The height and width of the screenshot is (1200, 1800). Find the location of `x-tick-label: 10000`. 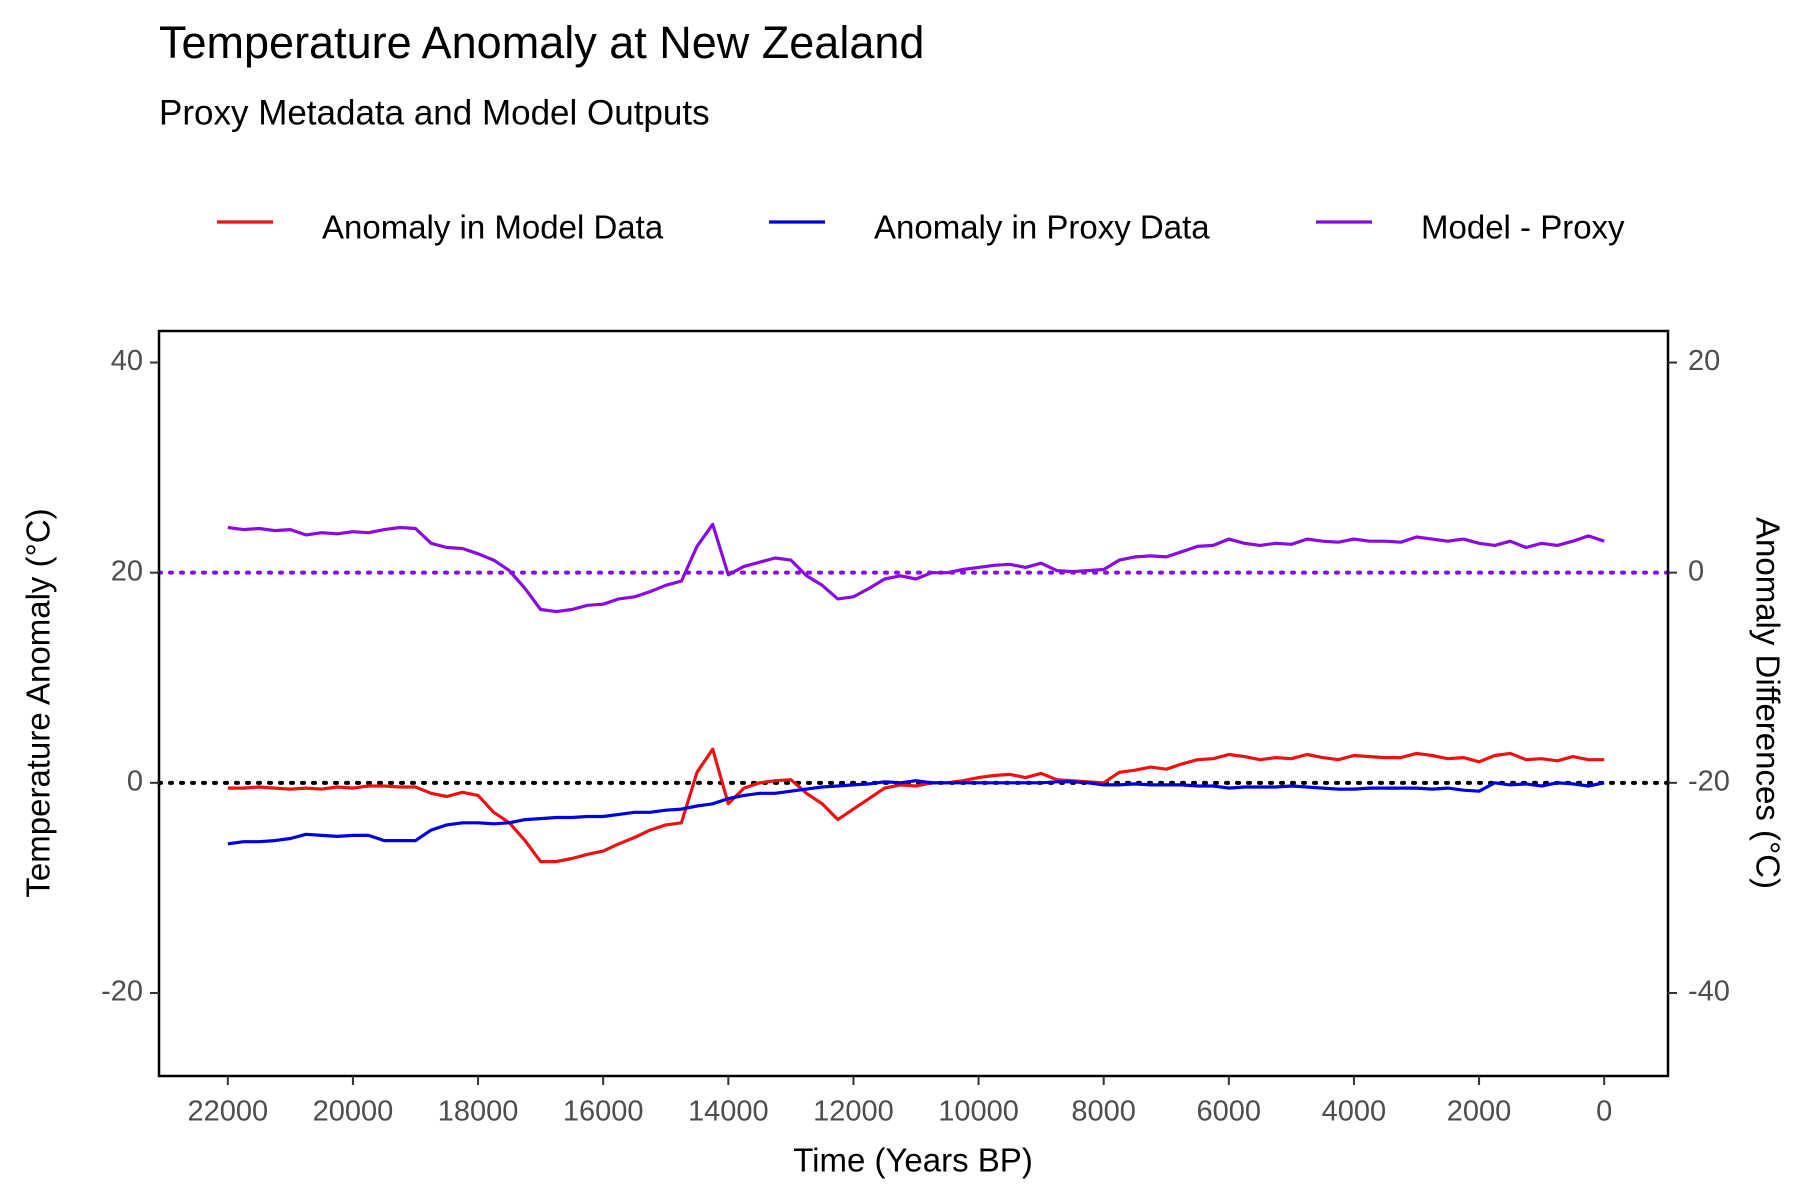

x-tick-label: 10000 is located at coordinates (978, 1112).